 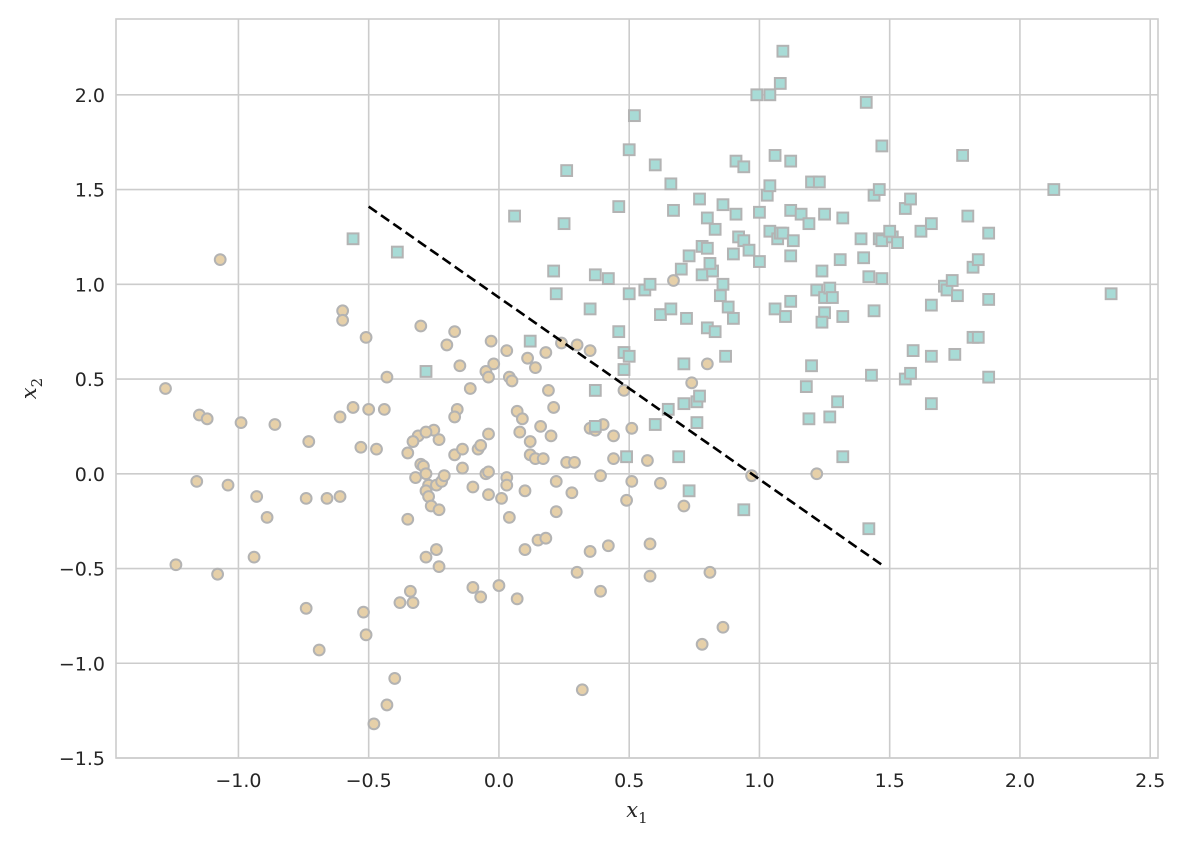 I want to click on x-tick-label: −1.0, so click(x=238, y=781).